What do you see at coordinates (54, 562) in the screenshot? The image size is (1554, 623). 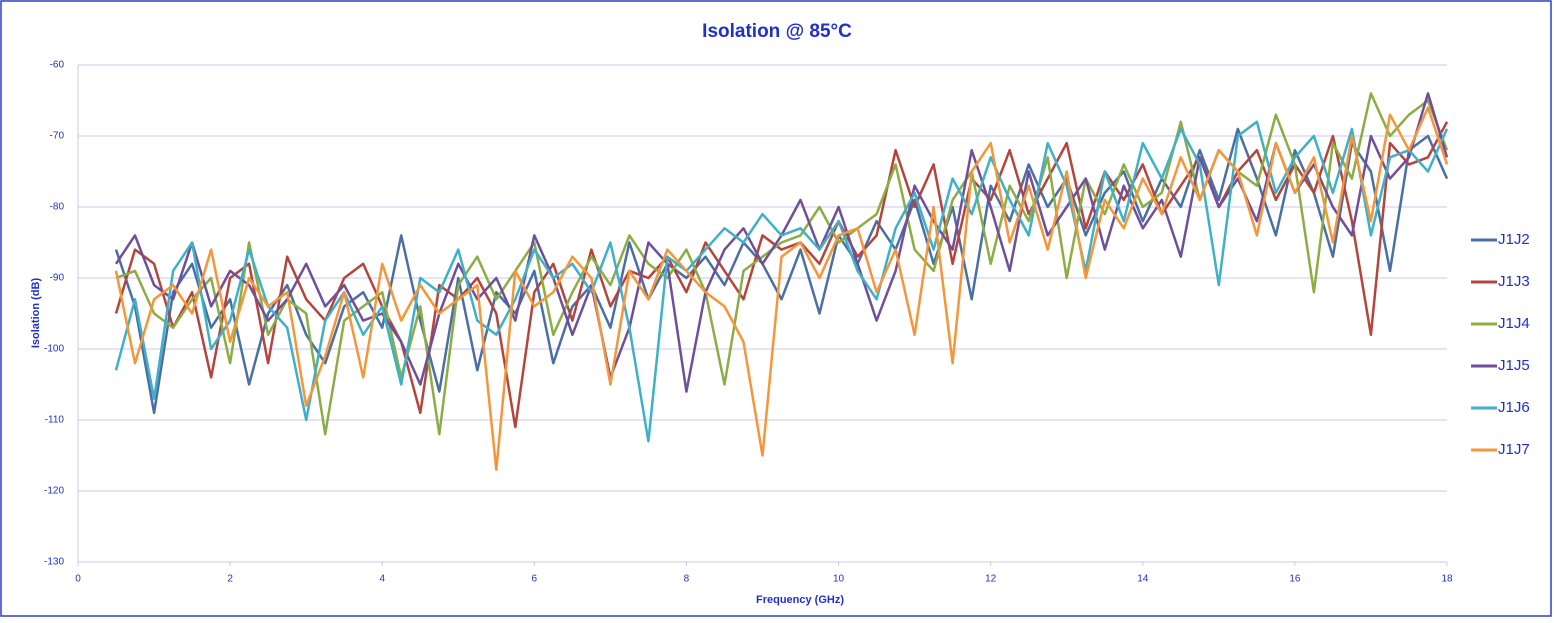 I see `y-tick-label: -130` at bounding box center [54, 562].